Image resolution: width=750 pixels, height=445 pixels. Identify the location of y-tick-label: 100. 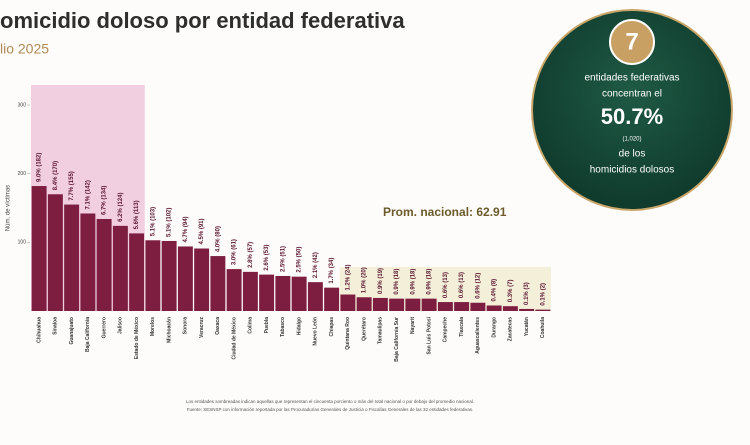
(22, 243).